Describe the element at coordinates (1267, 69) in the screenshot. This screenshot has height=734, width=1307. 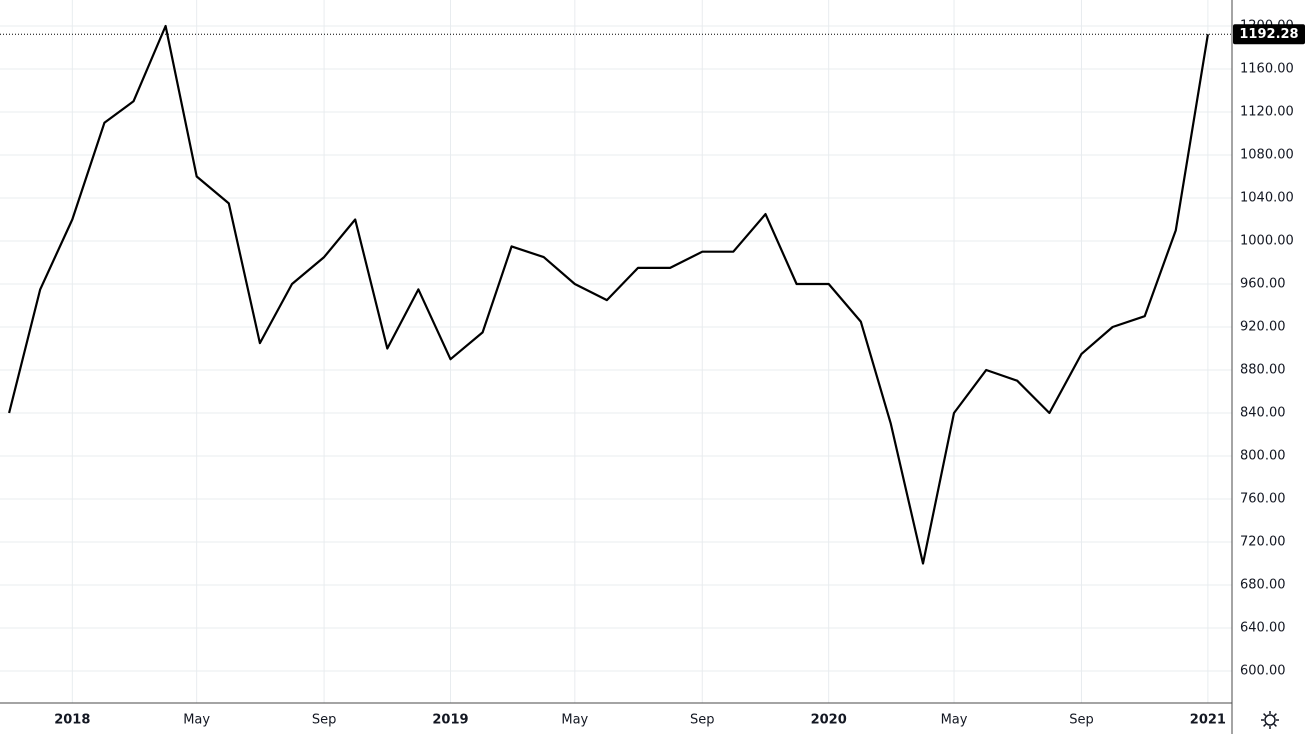
I see `y-tick-label: 1160.00` at that location.